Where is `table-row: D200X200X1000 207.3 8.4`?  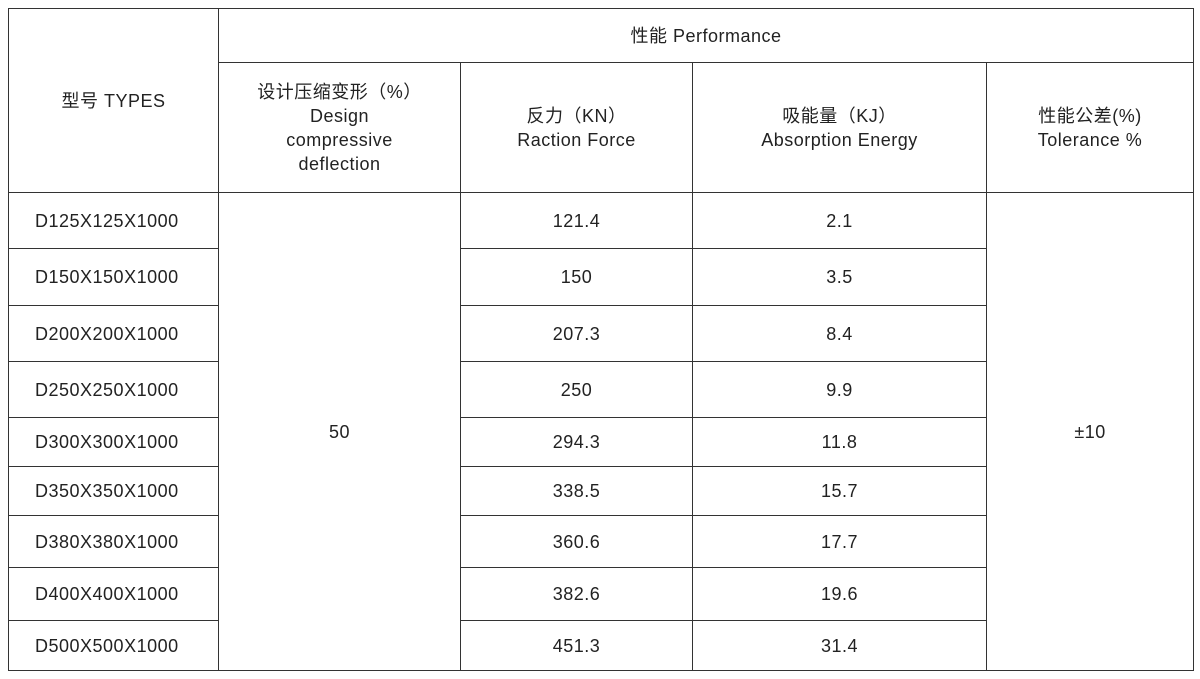
table-row: D200X200X1000 207.3 8.4 is located at coordinates (601, 333).